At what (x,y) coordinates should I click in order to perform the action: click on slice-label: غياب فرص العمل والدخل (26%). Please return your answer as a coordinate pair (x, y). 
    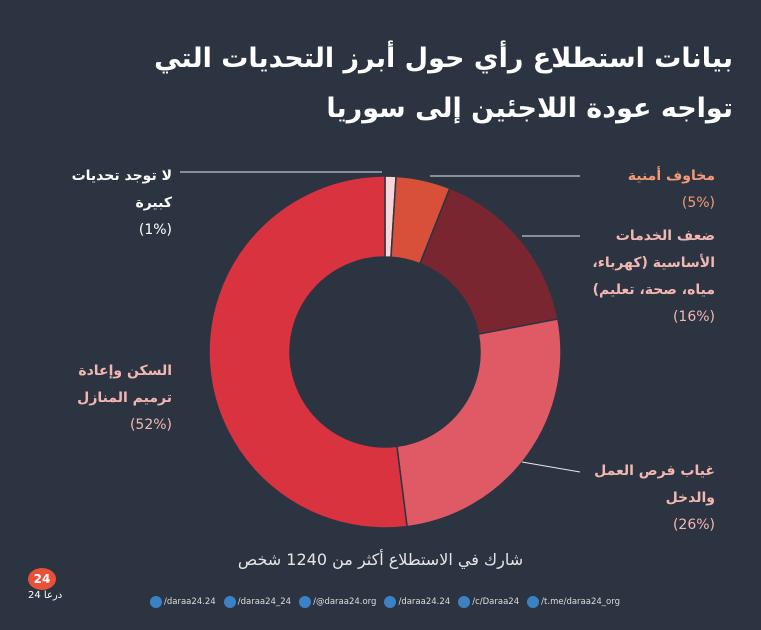
    Looking at the image, I should click on (650, 498).